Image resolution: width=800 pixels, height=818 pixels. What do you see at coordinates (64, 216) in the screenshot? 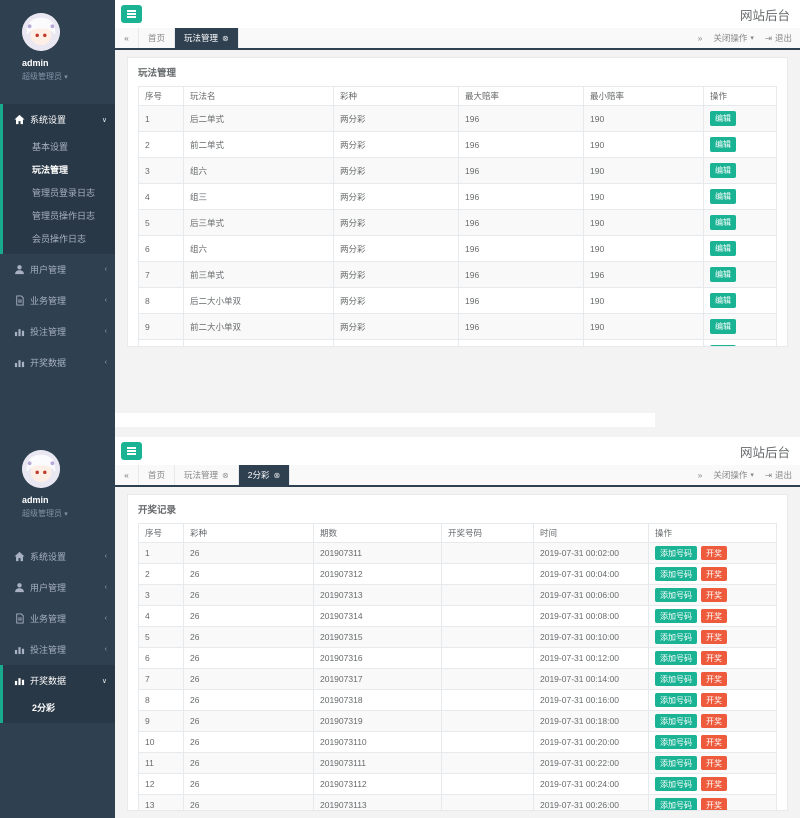
I see `sidebar-item-admin-operation-log: 管理员操作日志` at bounding box center [64, 216].